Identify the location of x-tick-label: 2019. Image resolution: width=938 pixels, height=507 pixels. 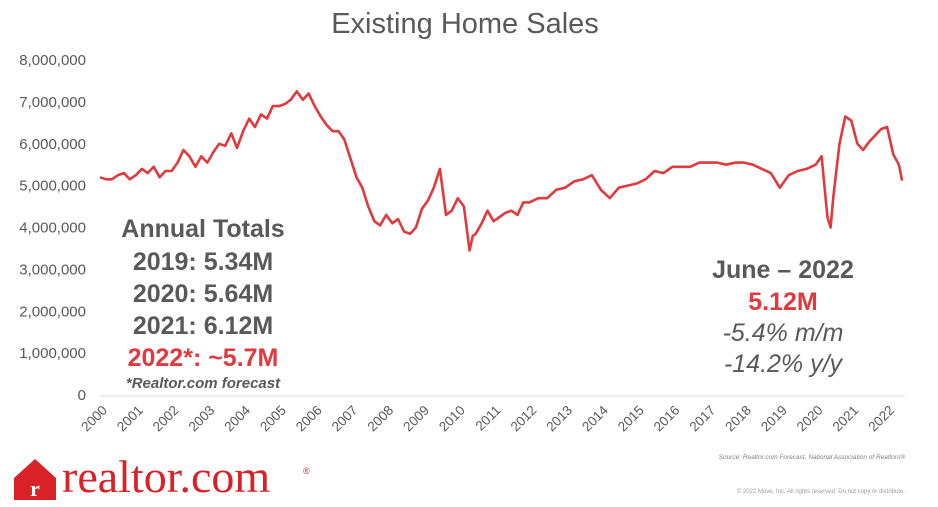
(774, 419).